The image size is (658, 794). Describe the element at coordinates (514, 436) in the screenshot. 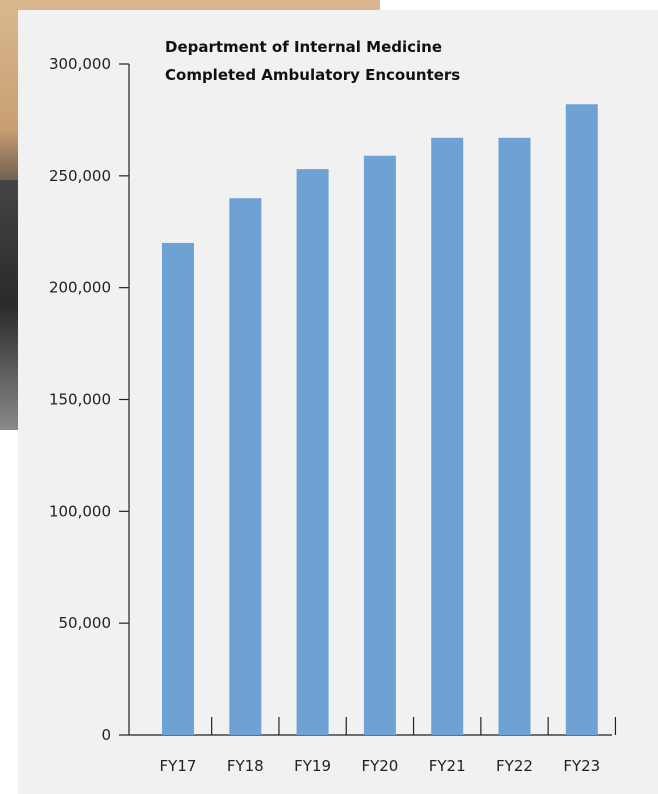

I see `bar-fy22` at that location.